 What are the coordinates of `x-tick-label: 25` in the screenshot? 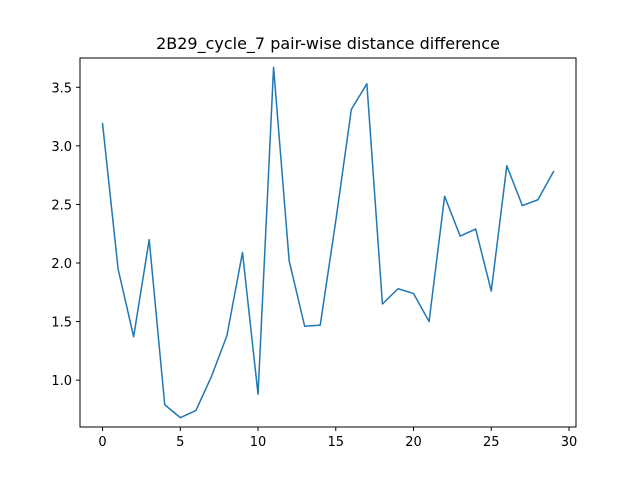 It's located at (491, 442).